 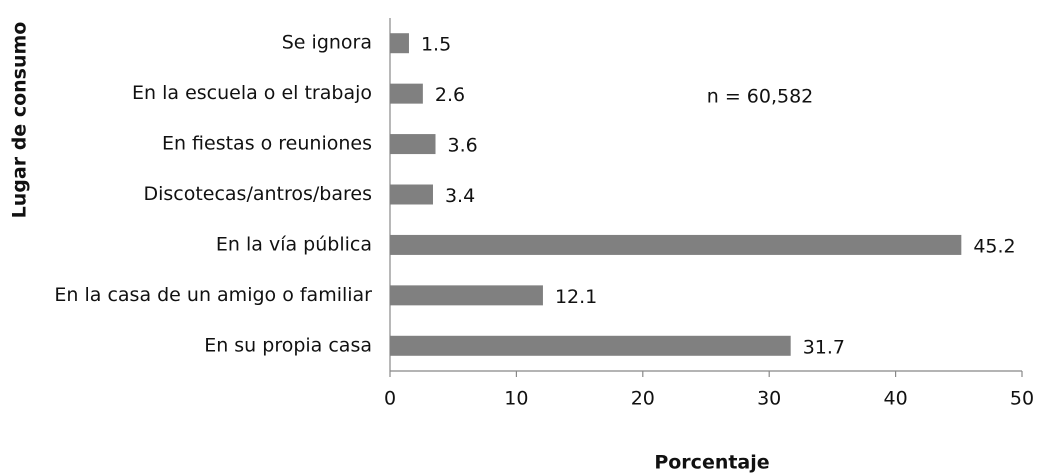 I want to click on x-axis-label: Porcentaje, so click(x=711, y=463).